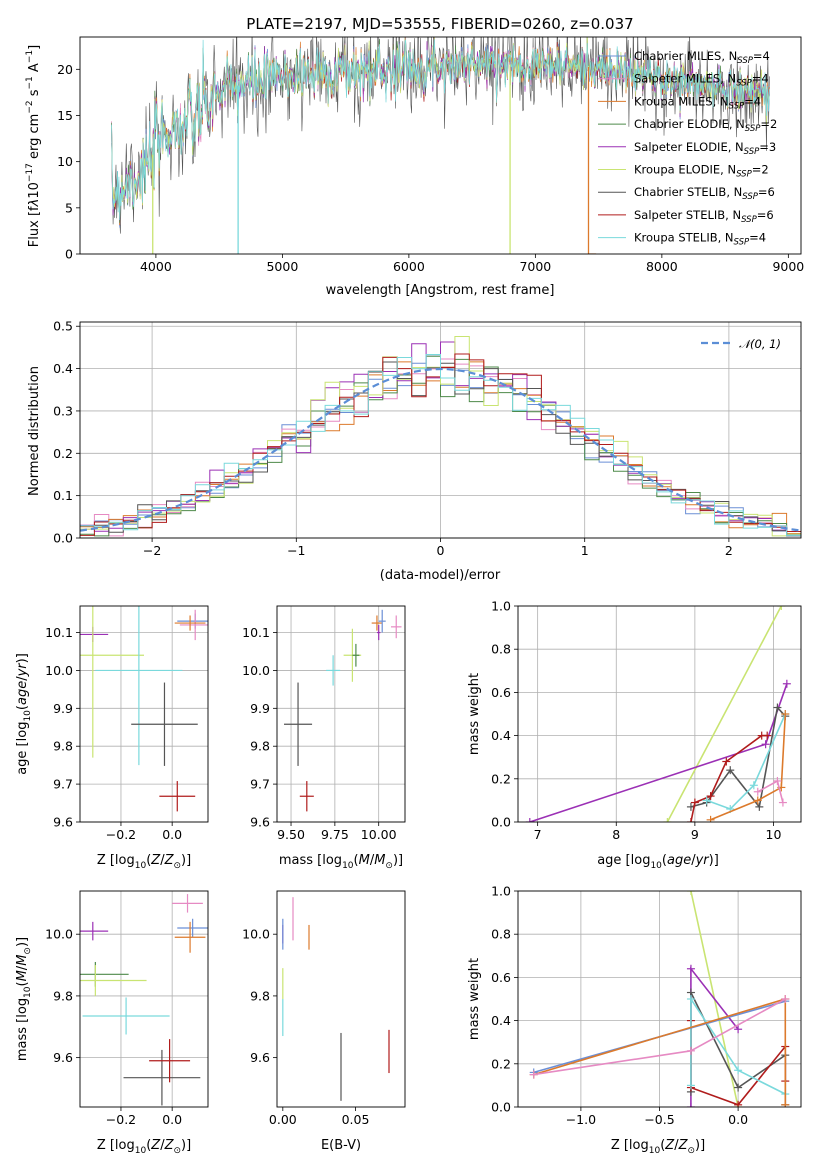 Image resolution: width=819 pixels, height=1170 pixels. What do you see at coordinates (441, 550) in the screenshot?
I see `x-tick-label: 0` at bounding box center [441, 550].